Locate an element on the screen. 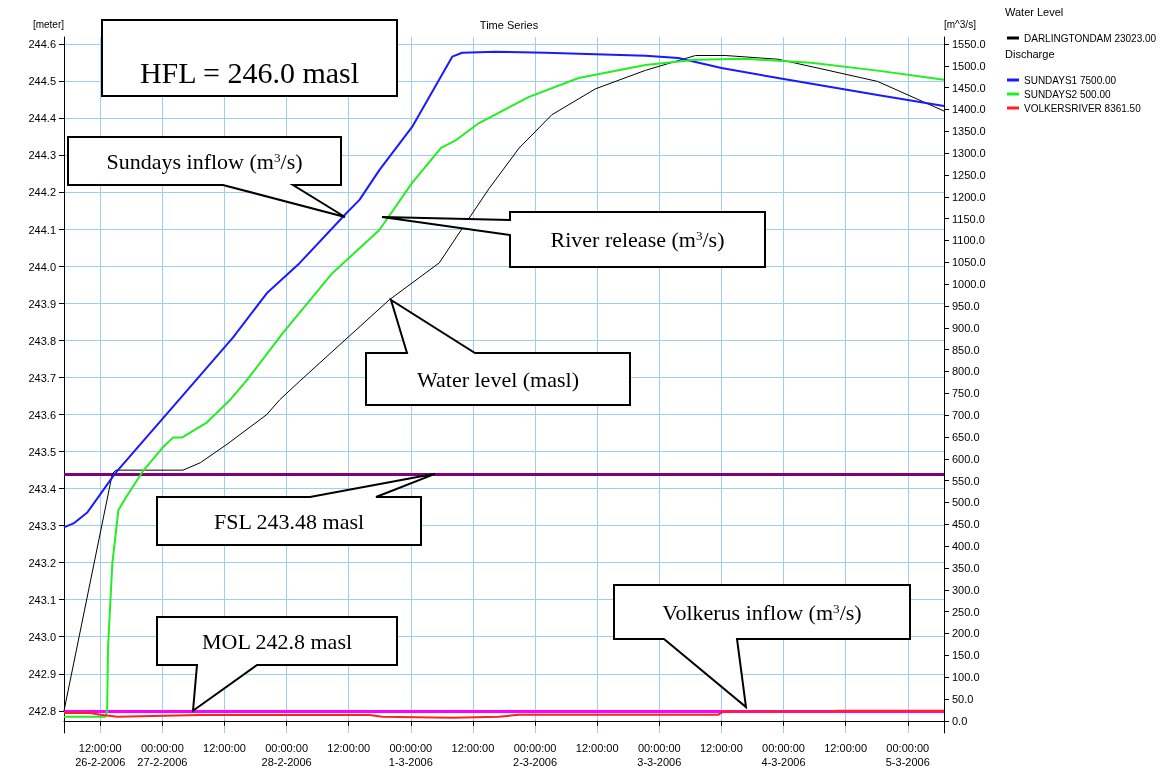  y2-tick-label: 550.0 is located at coordinates (966, 480).